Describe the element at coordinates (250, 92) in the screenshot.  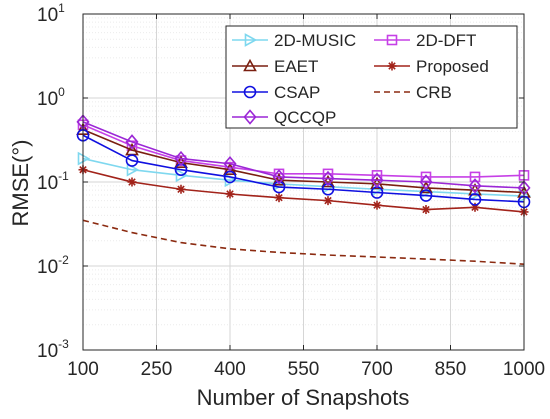
I see `legend-marker-csap` at that location.